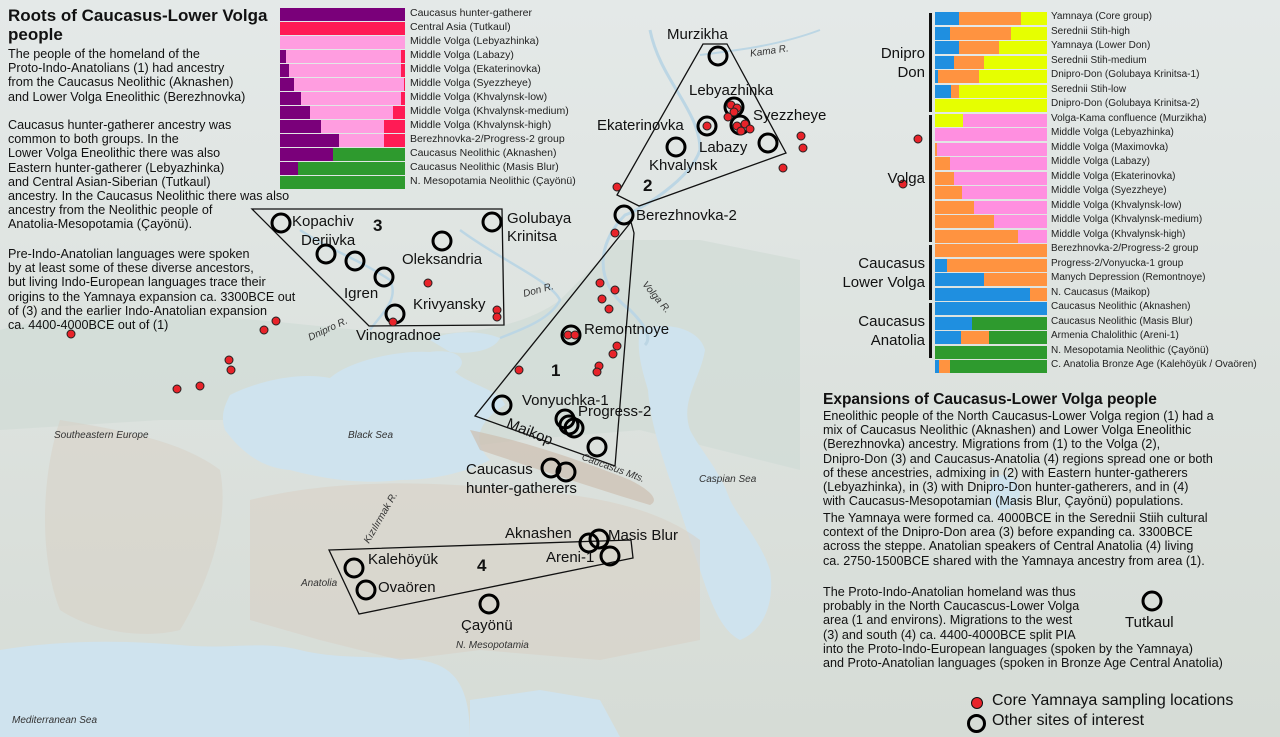  Describe the element at coordinates (377, 267) in the screenshot. I see `region-3-outline` at that location.